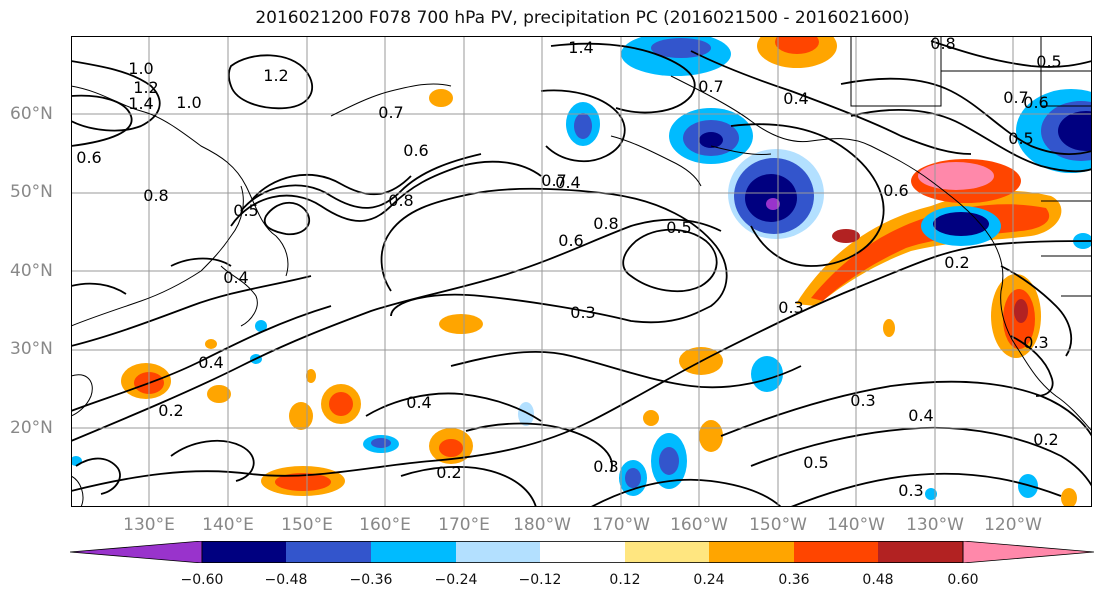  What do you see at coordinates (31, 114) in the screenshot?
I see `lat-label-60n: 60°N` at bounding box center [31, 114].